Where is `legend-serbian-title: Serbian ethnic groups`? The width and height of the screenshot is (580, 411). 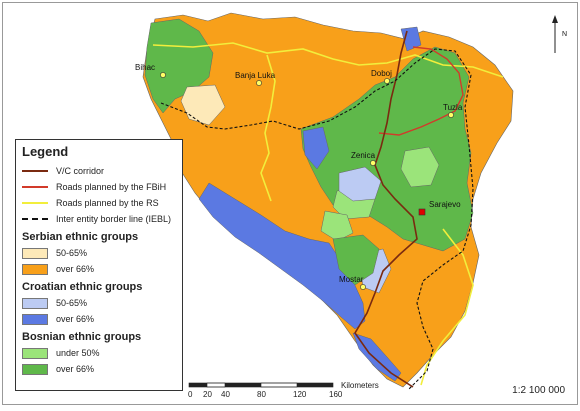
legend-serbian-title: Serbian ethnic groups is located at coordinates (80, 237).